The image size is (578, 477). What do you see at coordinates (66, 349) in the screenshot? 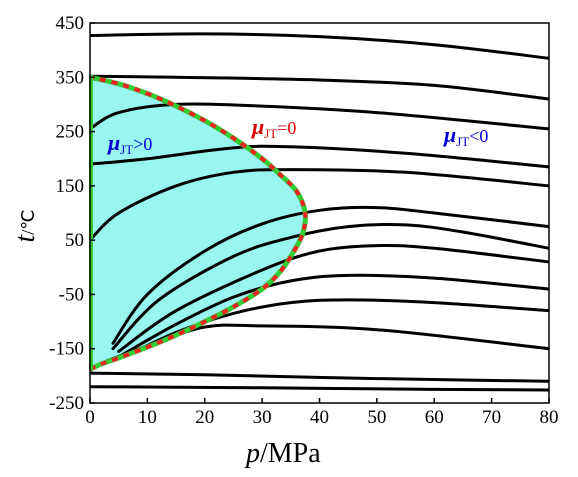
I see `y-tick-label: -150` at bounding box center [66, 349].